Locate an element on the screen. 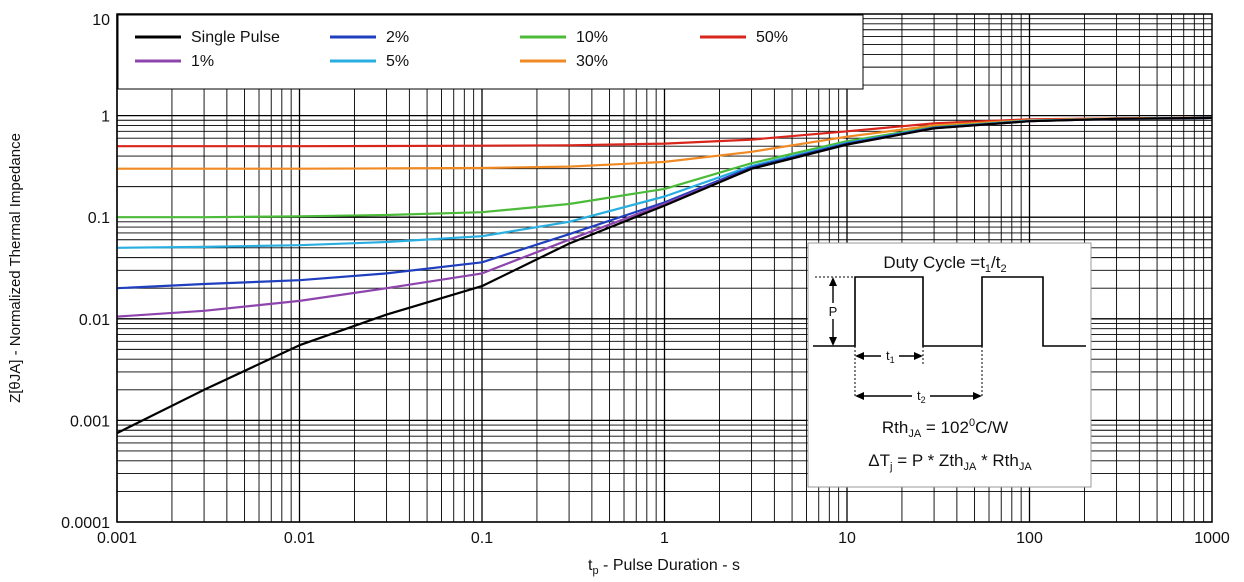 The height and width of the screenshot is (582, 1244). t1-label-bg is located at coordinates (890, 355).